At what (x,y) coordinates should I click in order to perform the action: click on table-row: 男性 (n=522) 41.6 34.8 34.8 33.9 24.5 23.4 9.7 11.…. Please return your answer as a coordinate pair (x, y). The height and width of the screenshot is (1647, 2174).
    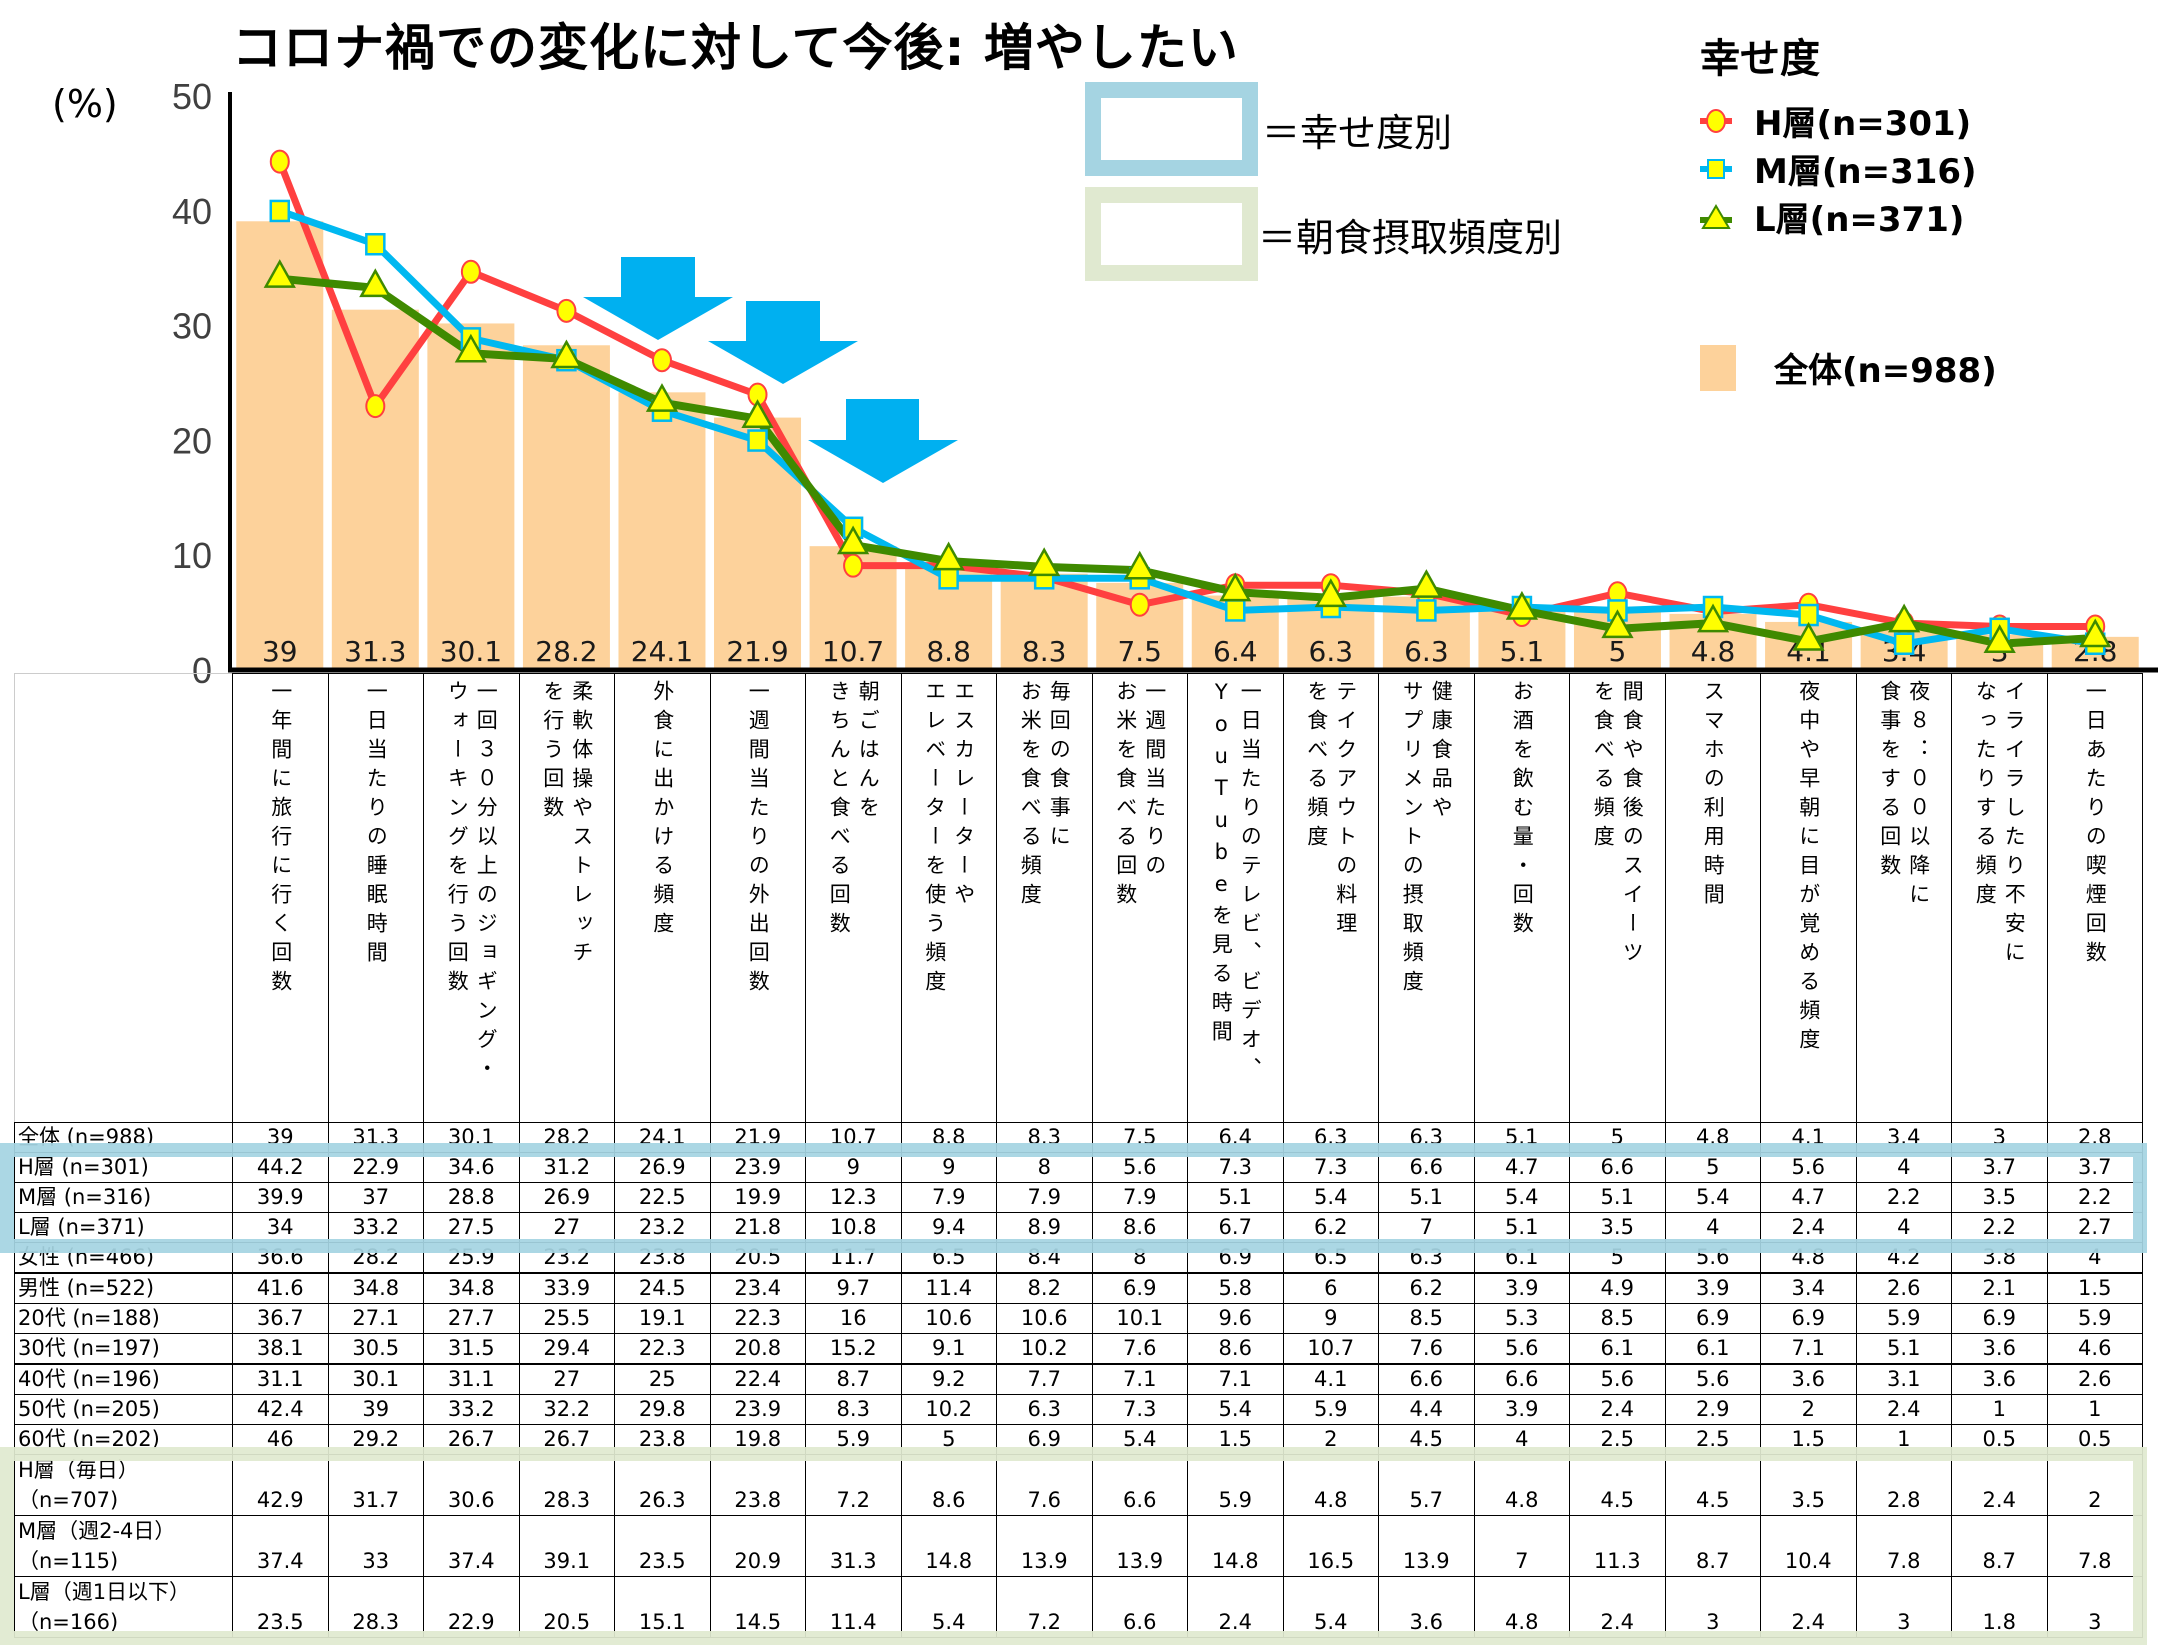
    Looking at the image, I should click on (1078, 1288).